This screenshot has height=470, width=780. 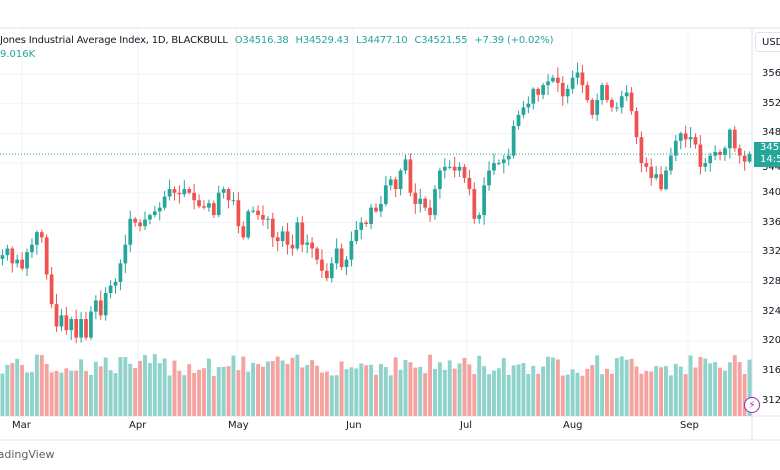 I want to click on price-axis-label: 34800, so click(x=771, y=133).